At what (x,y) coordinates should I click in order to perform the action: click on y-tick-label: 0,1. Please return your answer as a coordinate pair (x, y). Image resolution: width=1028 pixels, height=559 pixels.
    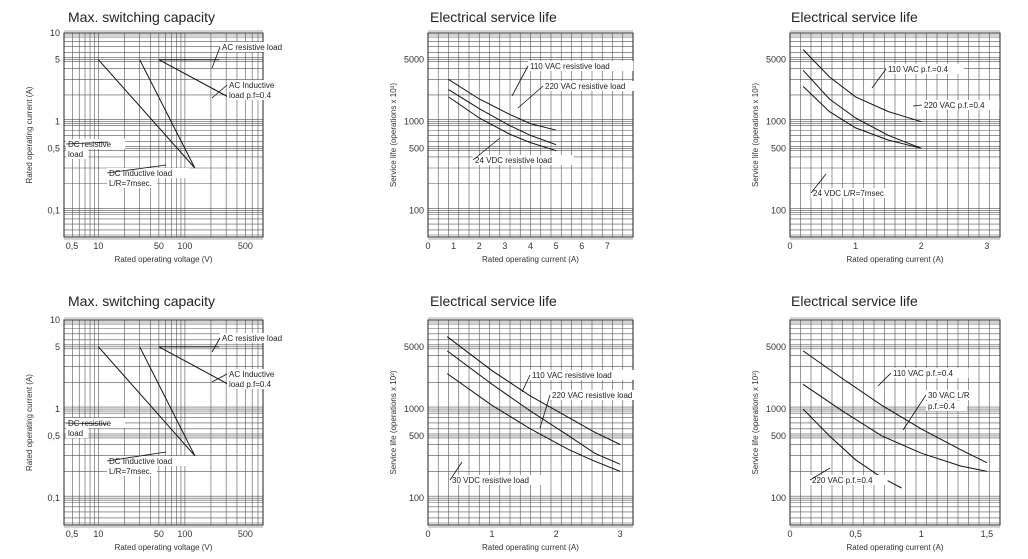
    Looking at the image, I should click on (53, 498).